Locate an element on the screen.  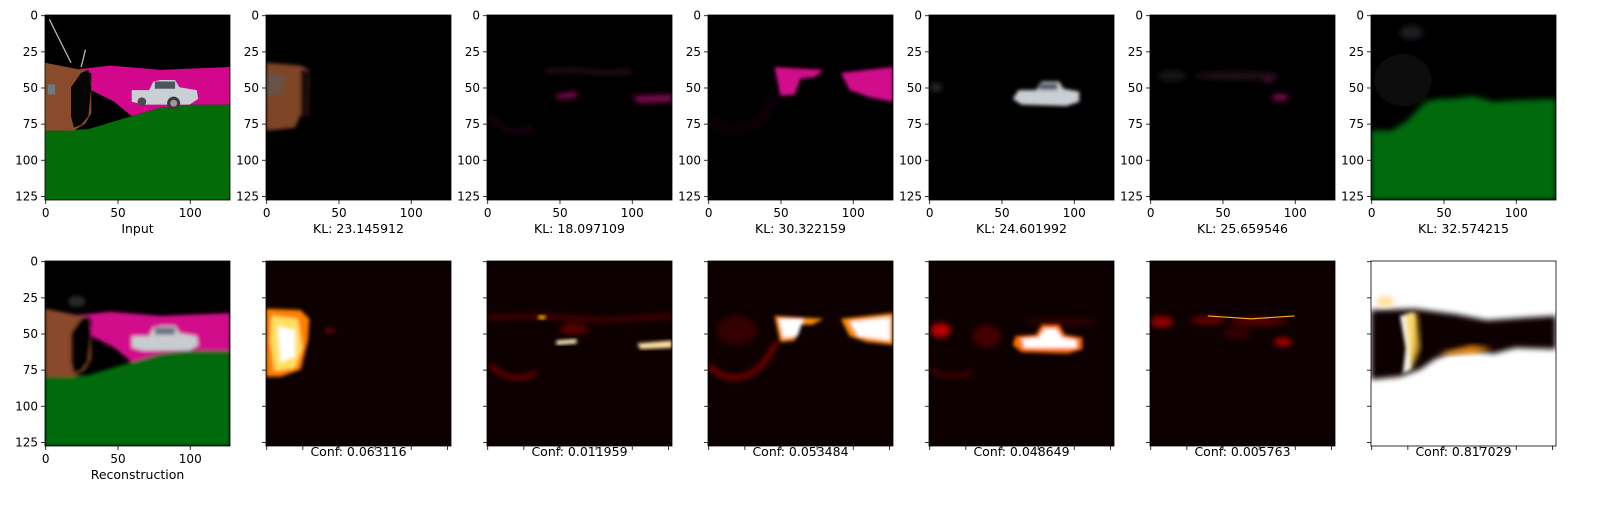
panel-caption: Reconstruction is located at coordinates (138, 474).